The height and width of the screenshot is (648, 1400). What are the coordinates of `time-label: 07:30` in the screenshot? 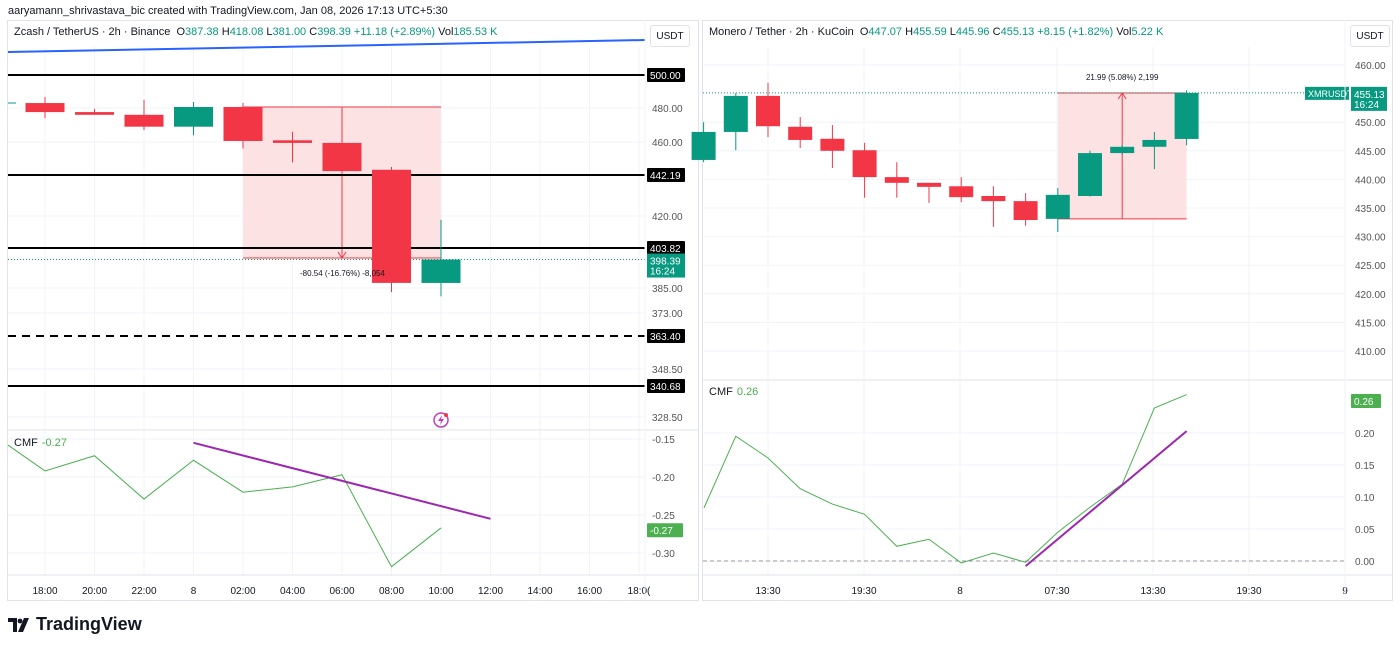 It's located at (1056, 591).